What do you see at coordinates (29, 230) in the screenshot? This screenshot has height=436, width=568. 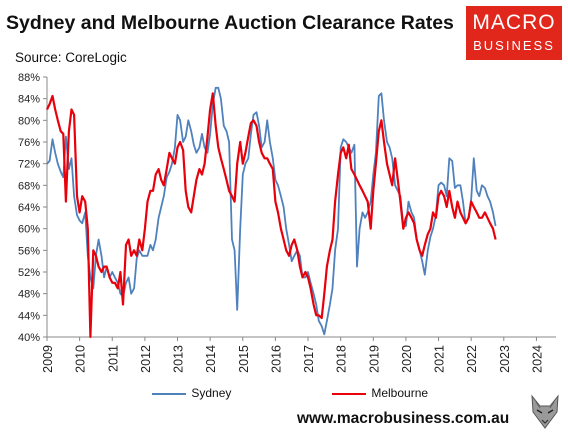 I see `y-tick-label: 60%` at bounding box center [29, 230].